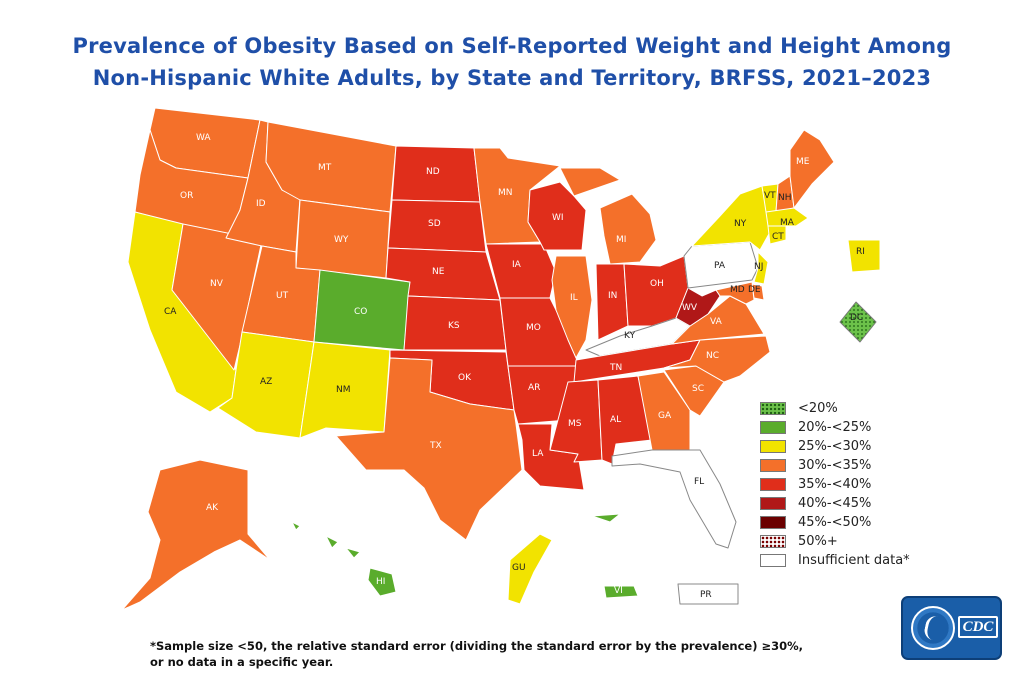  I want to click on label-la: LA, so click(538, 454).